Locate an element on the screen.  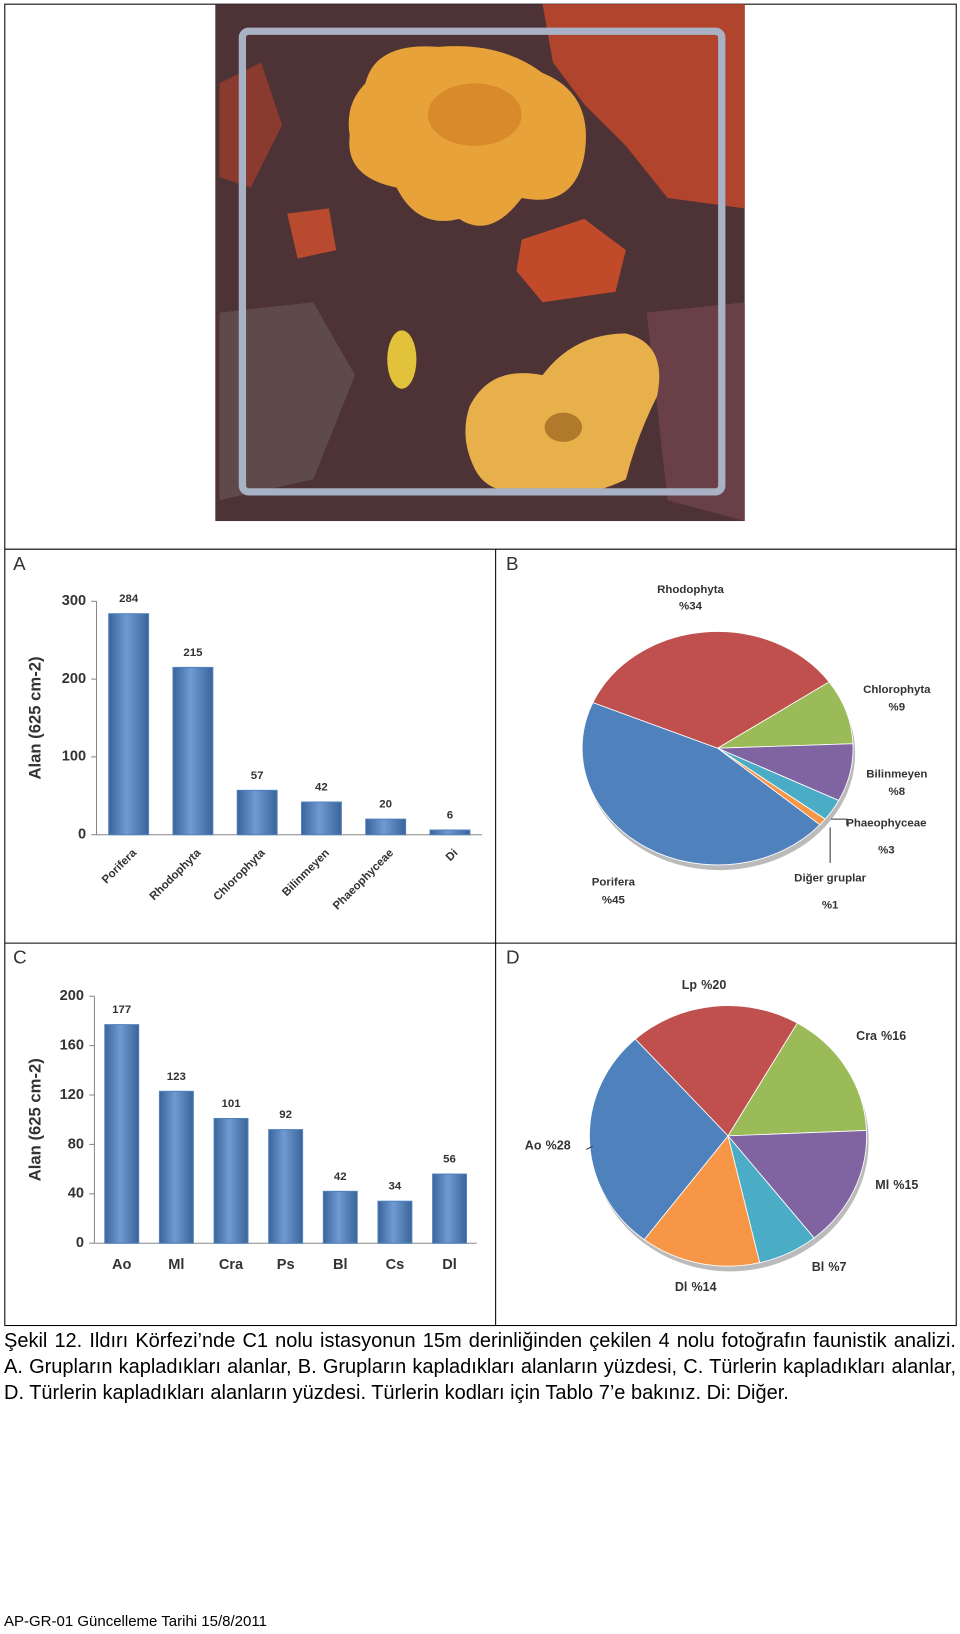
slice-value-label: %34 is located at coordinates (691, 607).